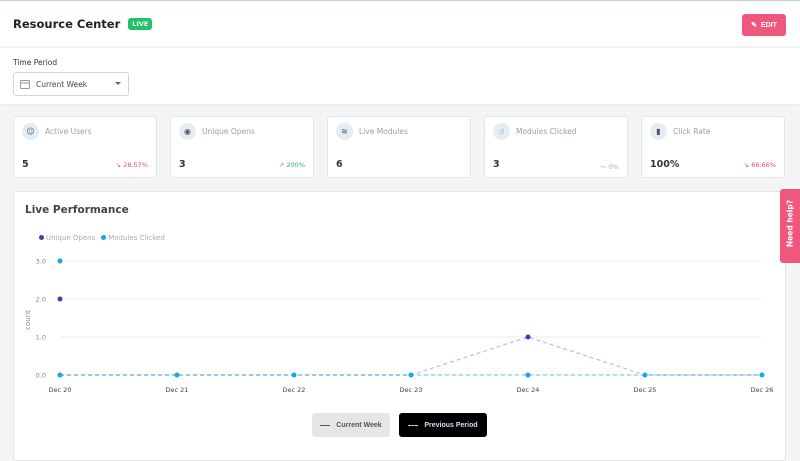 This screenshot has height=461, width=800. What do you see at coordinates (60, 390) in the screenshot?
I see `x-tick-label: Dec 20` at bounding box center [60, 390].